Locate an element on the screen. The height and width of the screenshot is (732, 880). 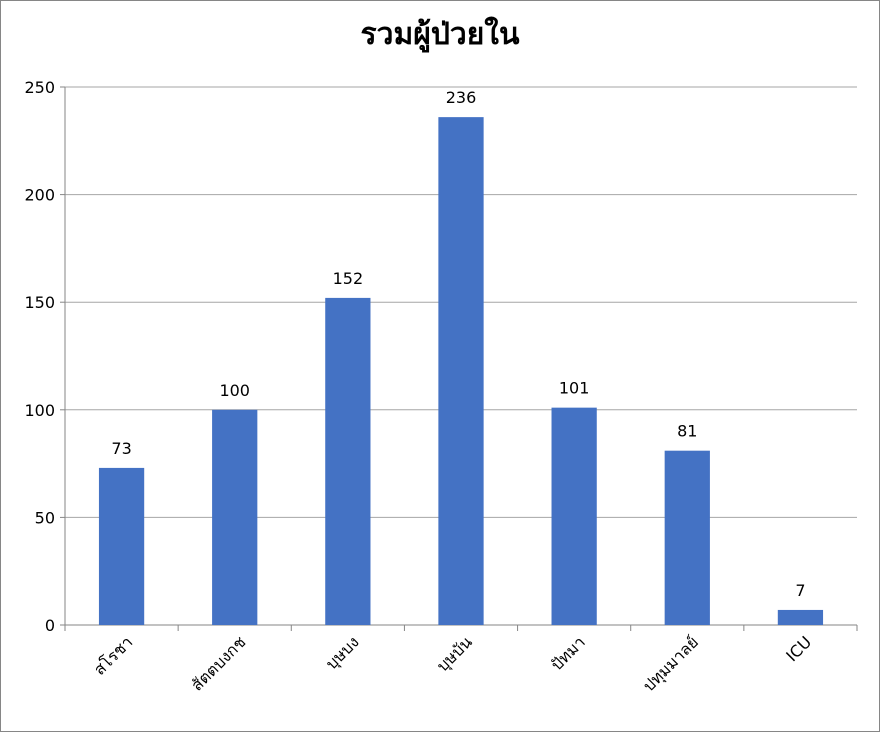
y-tick-label: 250 is located at coordinates (39, 87).